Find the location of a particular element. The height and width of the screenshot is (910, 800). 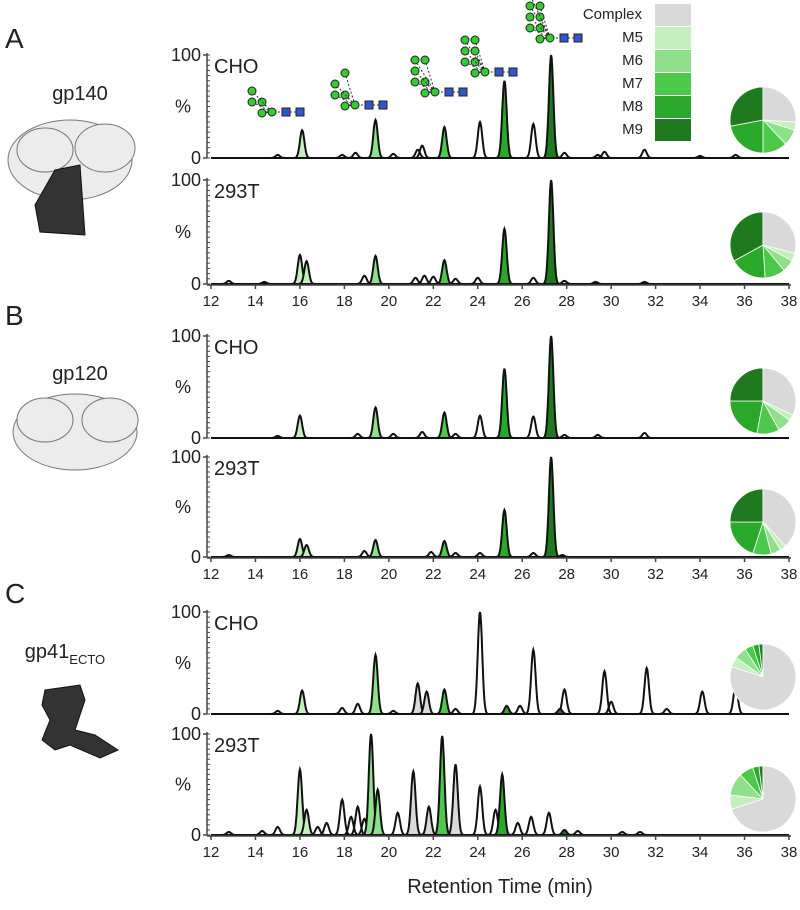

x-tick-label: 28 is located at coordinates (566, 852).